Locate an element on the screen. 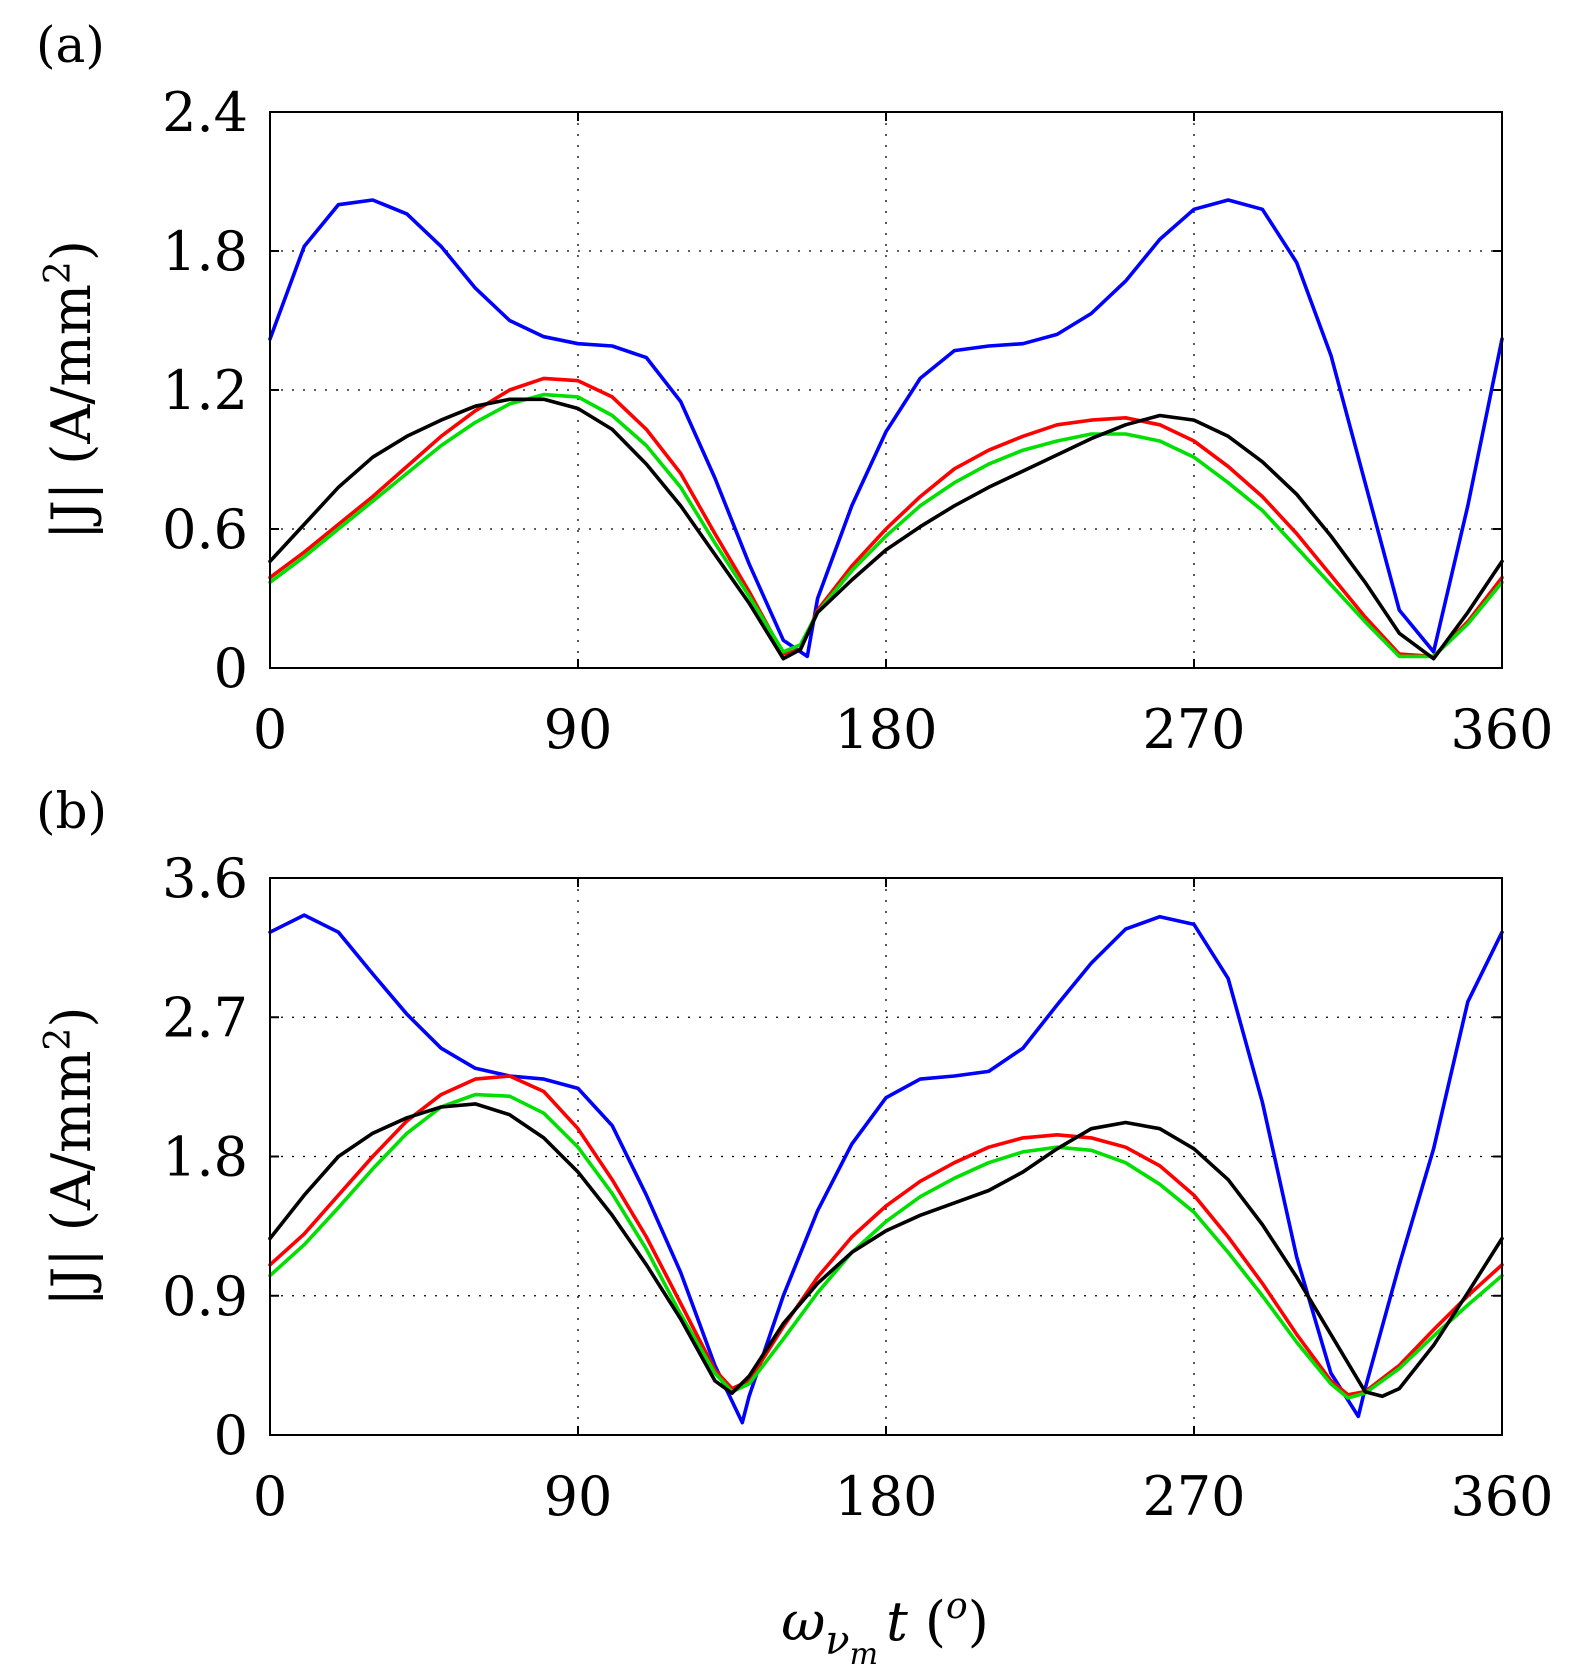  y-tick-label: 0.9 is located at coordinates (205, 1296).